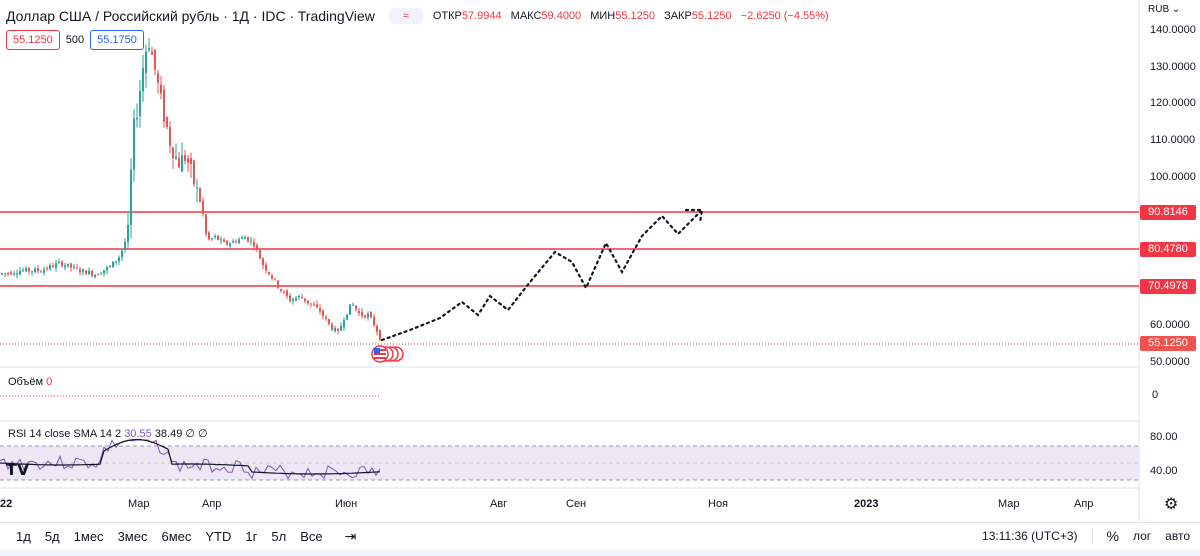  I want to click on ohlc-low-key: МИН, so click(603, 16).